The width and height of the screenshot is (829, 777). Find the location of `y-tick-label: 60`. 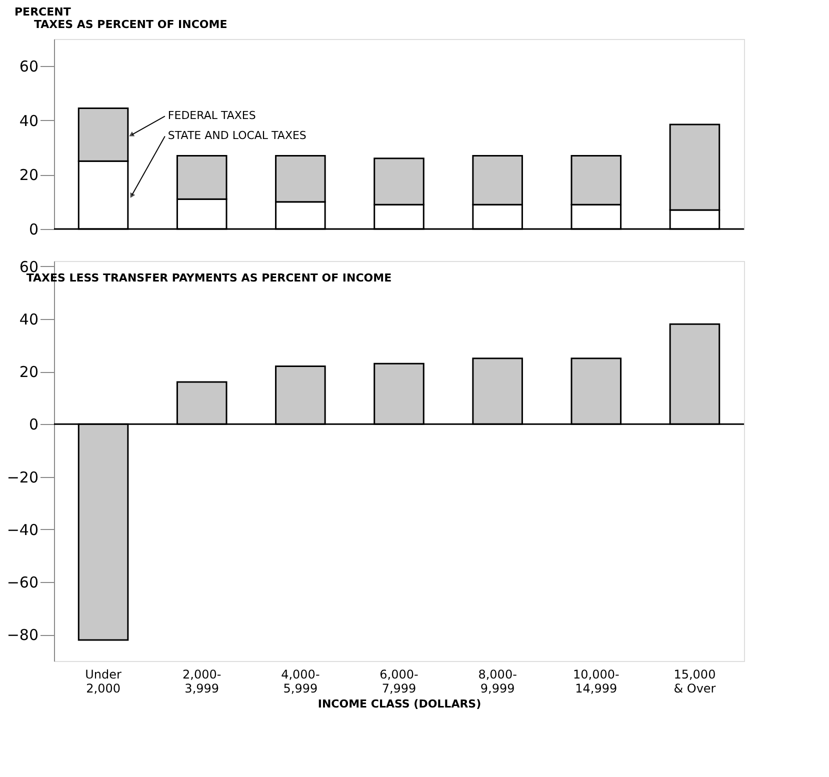

y-tick-label: 60 is located at coordinates (28, 67).